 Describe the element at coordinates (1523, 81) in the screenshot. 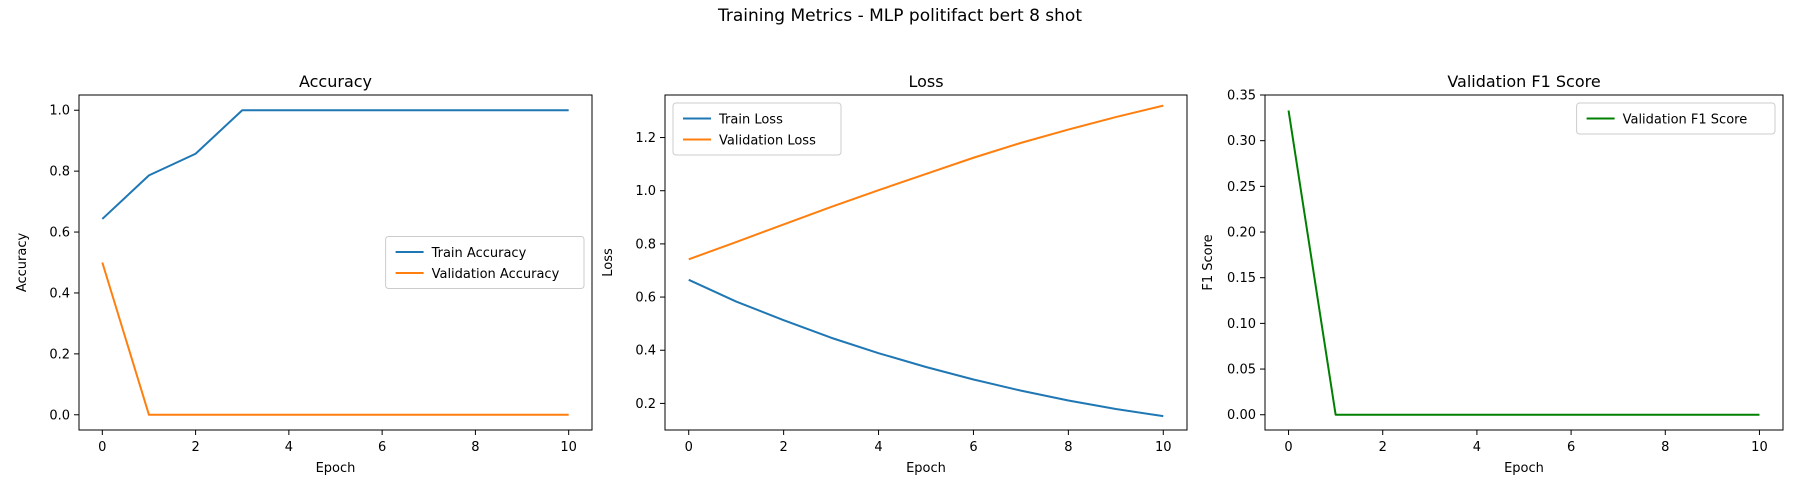

I see `subplot-title: Validation F1 Score` at that location.